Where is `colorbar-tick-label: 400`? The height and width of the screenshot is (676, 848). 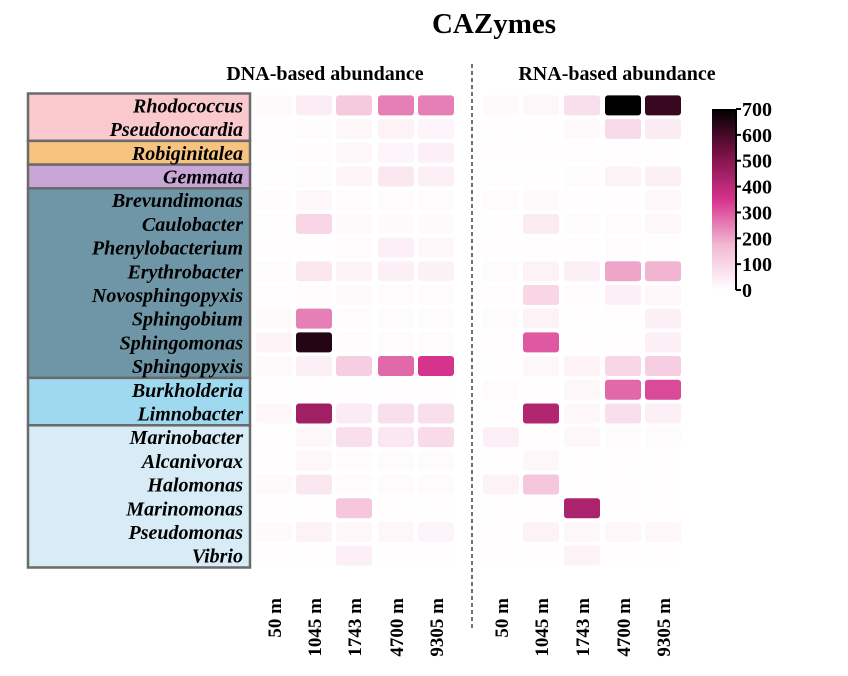 colorbar-tick-label: 400 is located at coordinates (757, 188).